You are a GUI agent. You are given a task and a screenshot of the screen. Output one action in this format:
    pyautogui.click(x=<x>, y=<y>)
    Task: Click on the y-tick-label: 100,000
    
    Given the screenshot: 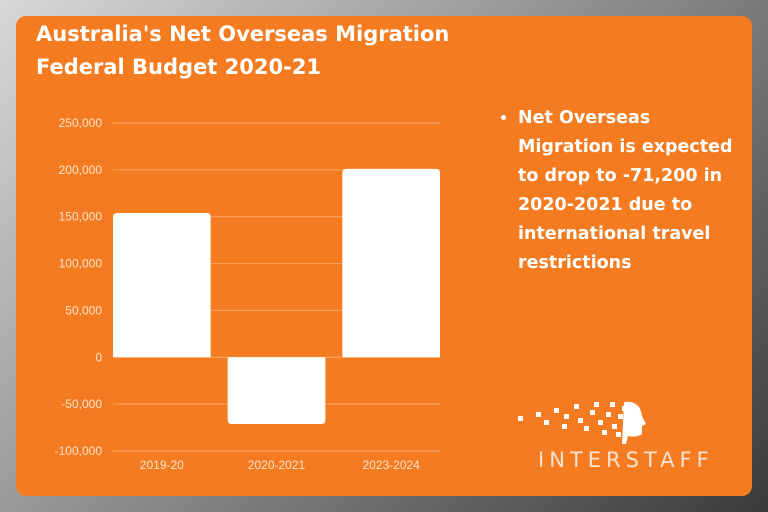 What is the action you would take?
    pyautogui.click(x=81, y=264)
    